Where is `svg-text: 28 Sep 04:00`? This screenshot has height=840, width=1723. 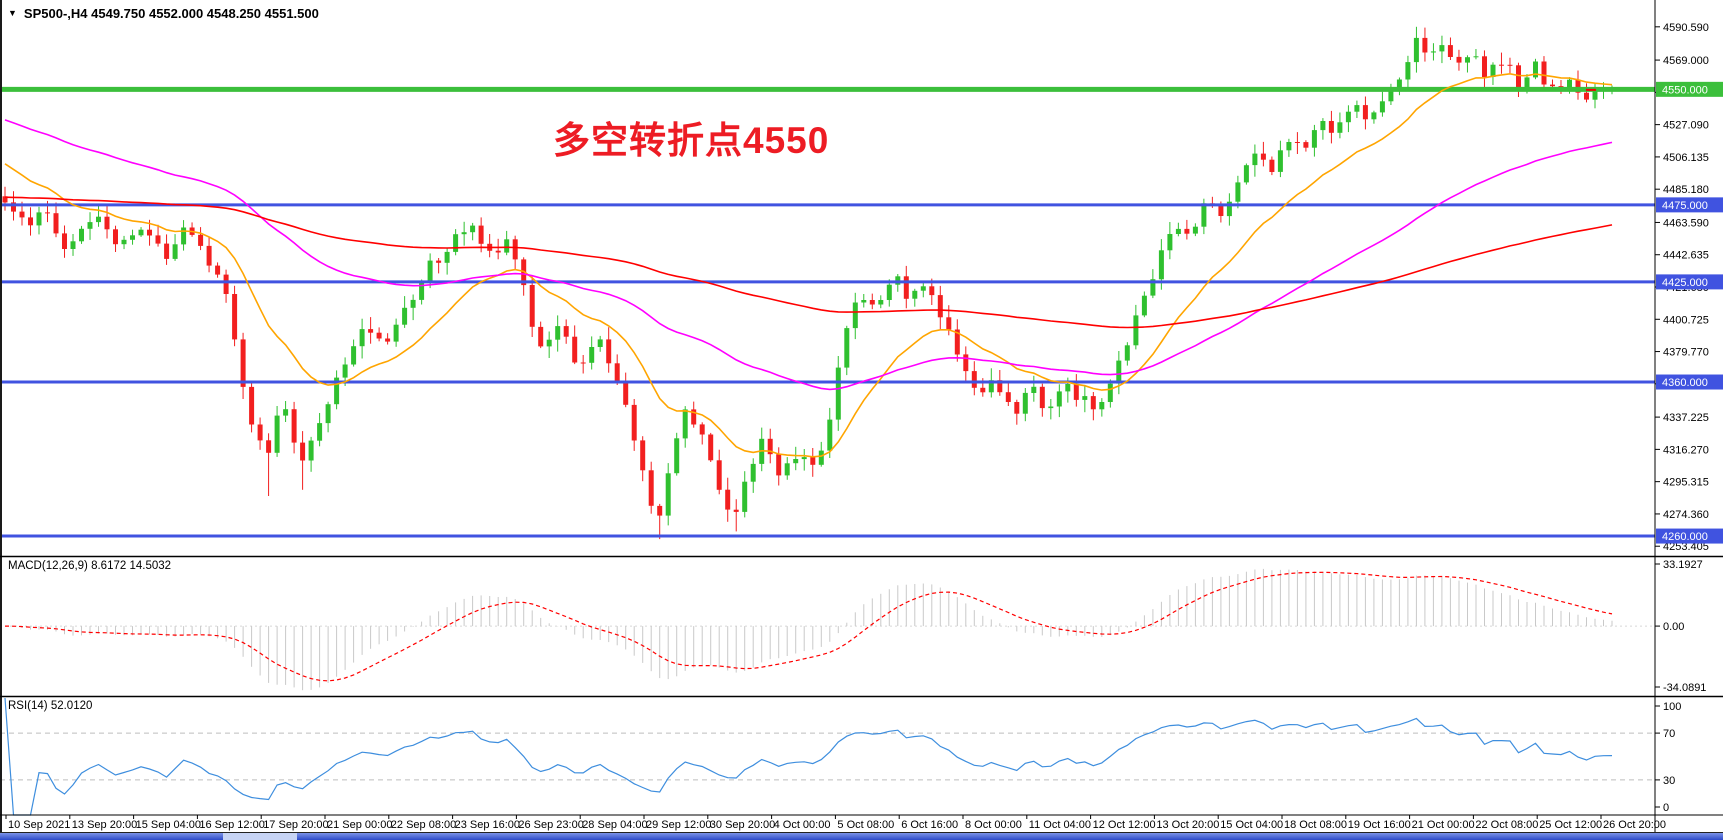
svg-text: 28 Sep 04:00 is located at coordinates (614, 825).